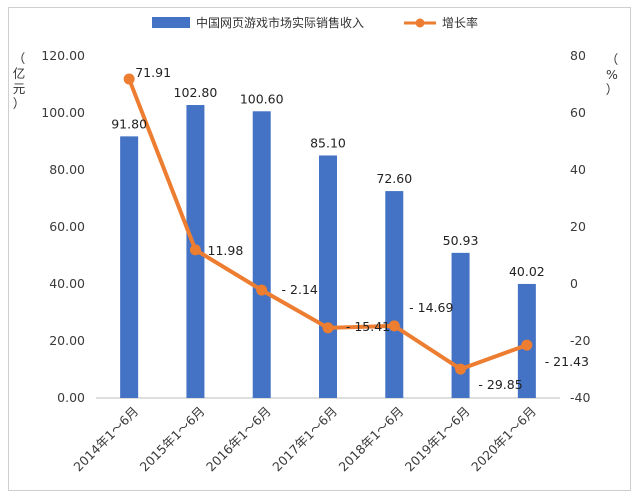 The image size is (640, 499). What do you see at coordinates (437, 439) in the screenshot?
I see `x-axis-tick-label: 2019年1～6月` at bounding box center [437, 439].